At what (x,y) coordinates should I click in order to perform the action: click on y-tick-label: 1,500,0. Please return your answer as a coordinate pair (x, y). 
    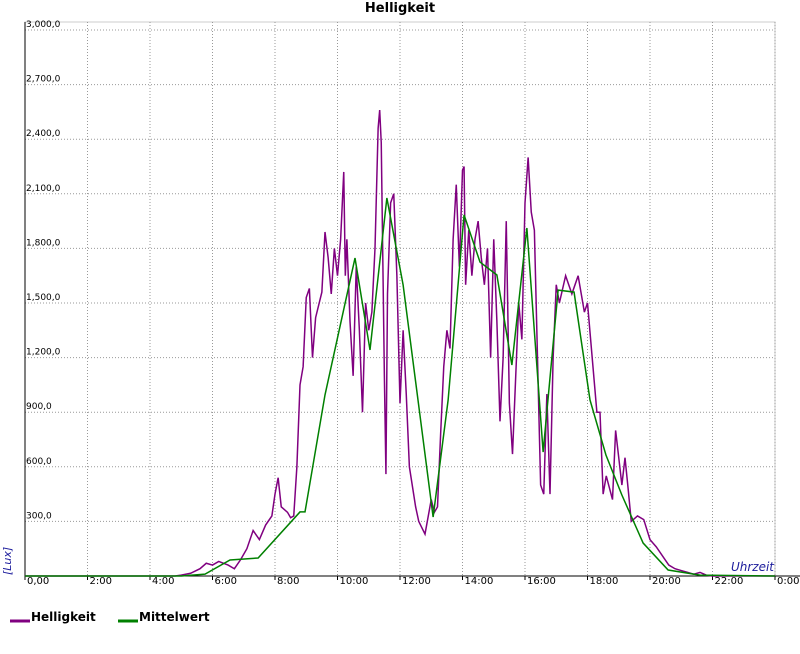
    Looking at the image, I should click on (43, 298).